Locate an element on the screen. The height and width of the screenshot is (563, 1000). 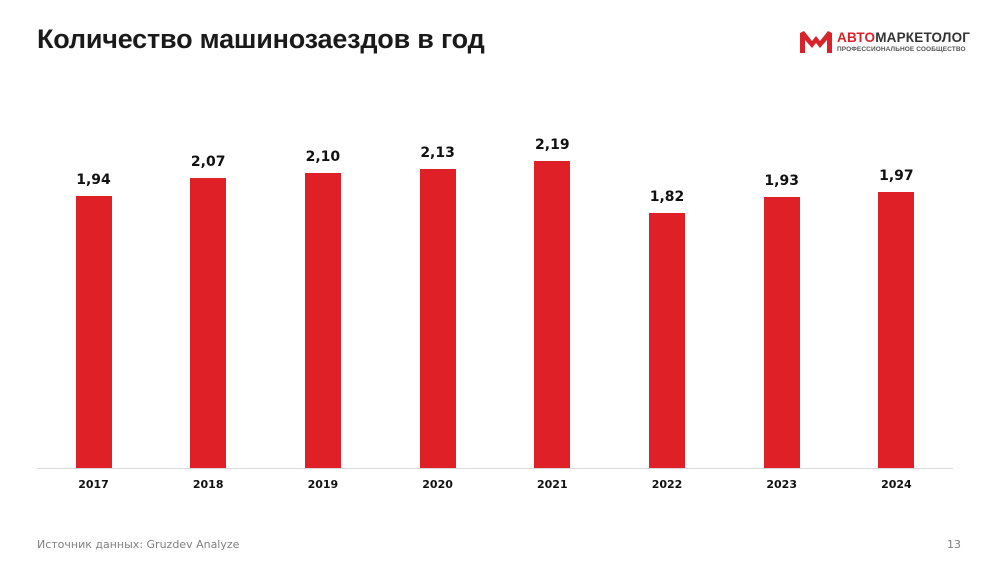
x-axis-line is located at coordinates (495, 468).